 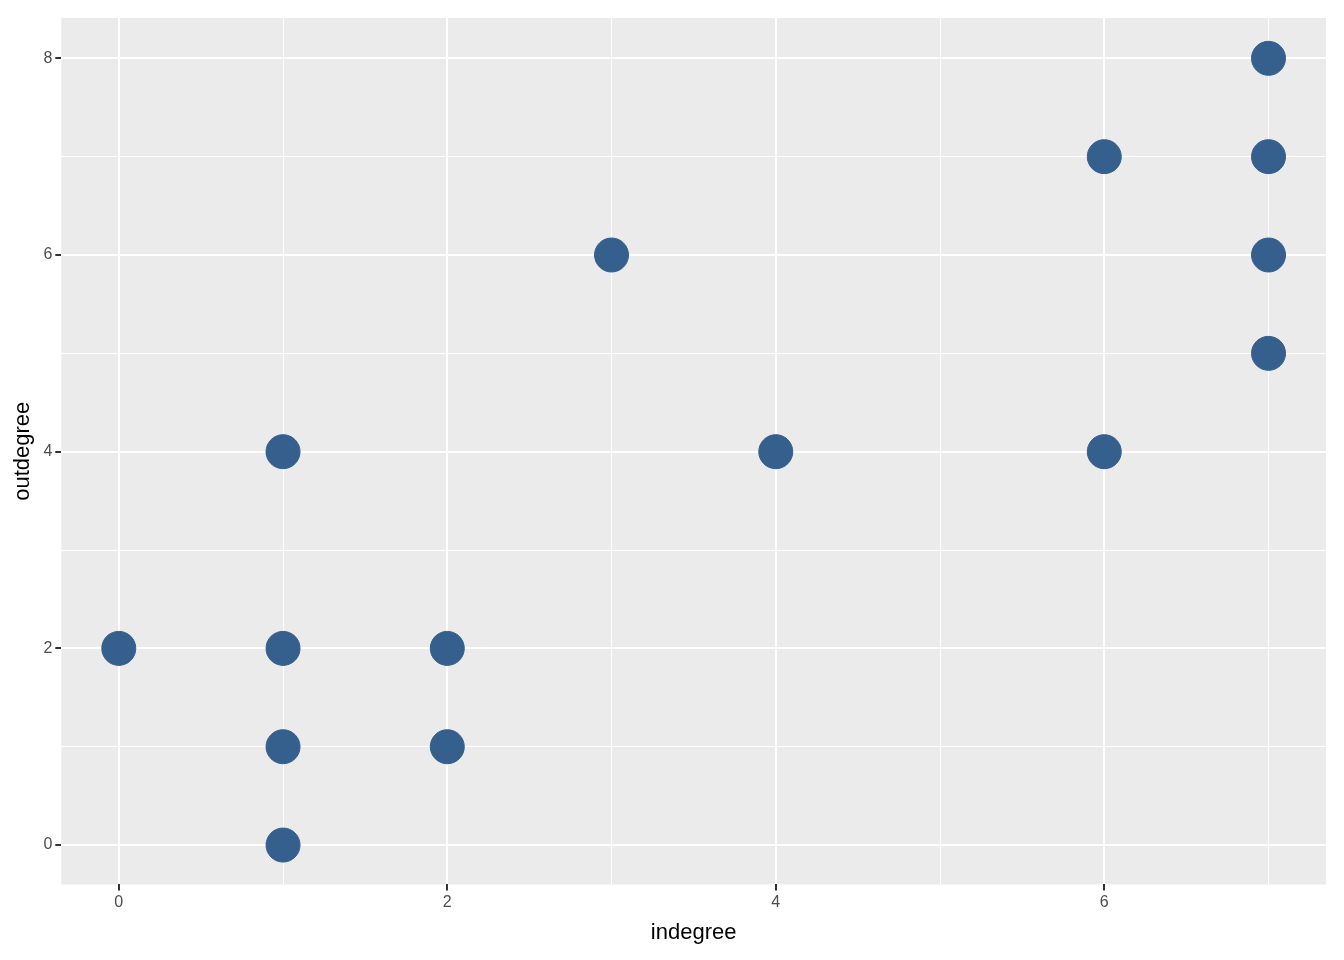 What do you see at coordinates (48, 451) in the screenshot?
I see `y-tick-label: 4` at bounding box center [48, 451].